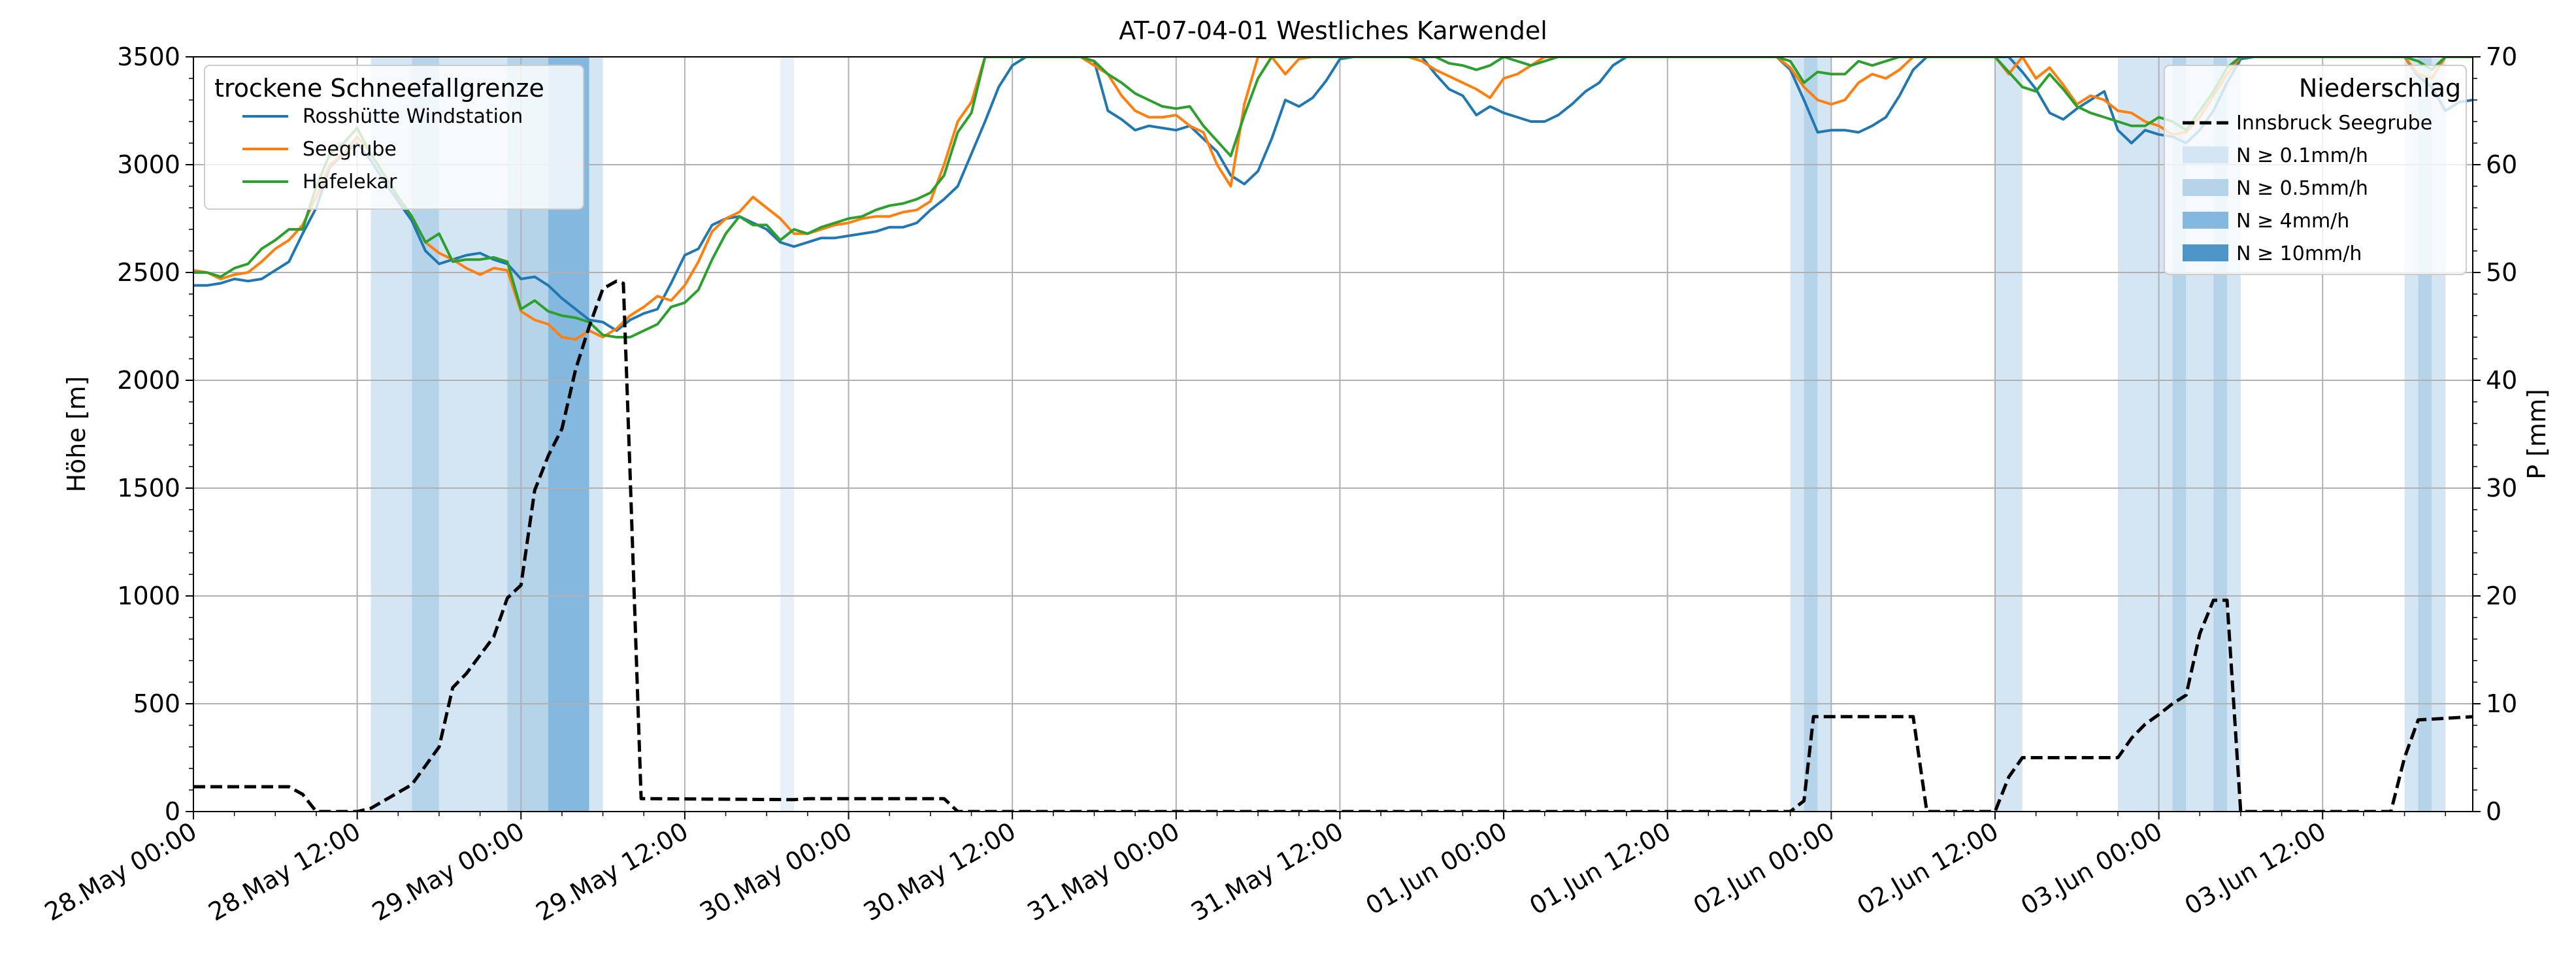  I want to click on legend-precip-band-label: N ≥ 0.5mm/h, so click(2302, 188).